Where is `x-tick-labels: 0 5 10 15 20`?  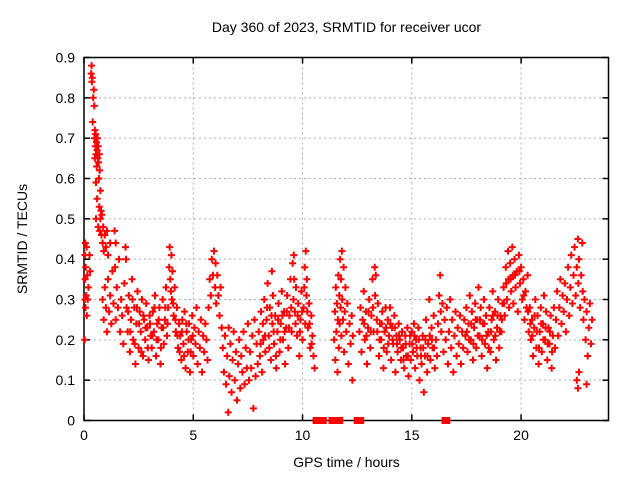
x-tick-labels: 0 5 10 15 20 is located at coordinates (304, 435).